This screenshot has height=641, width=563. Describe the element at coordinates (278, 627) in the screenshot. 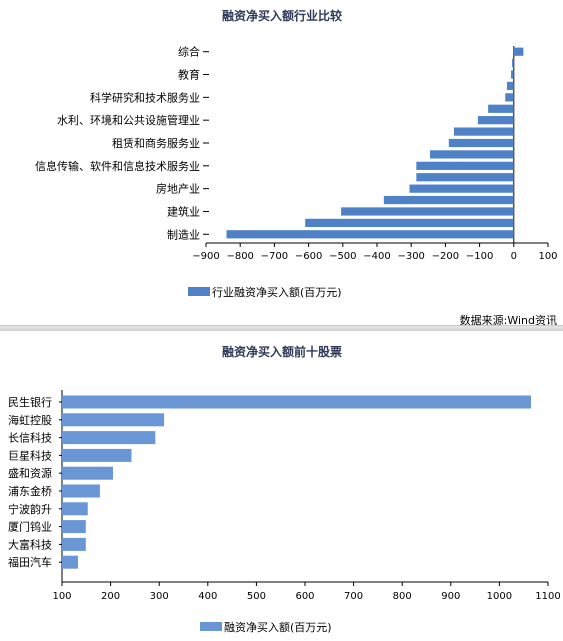

I see `legend-label: 融资净买入额(百万元)` at that location.